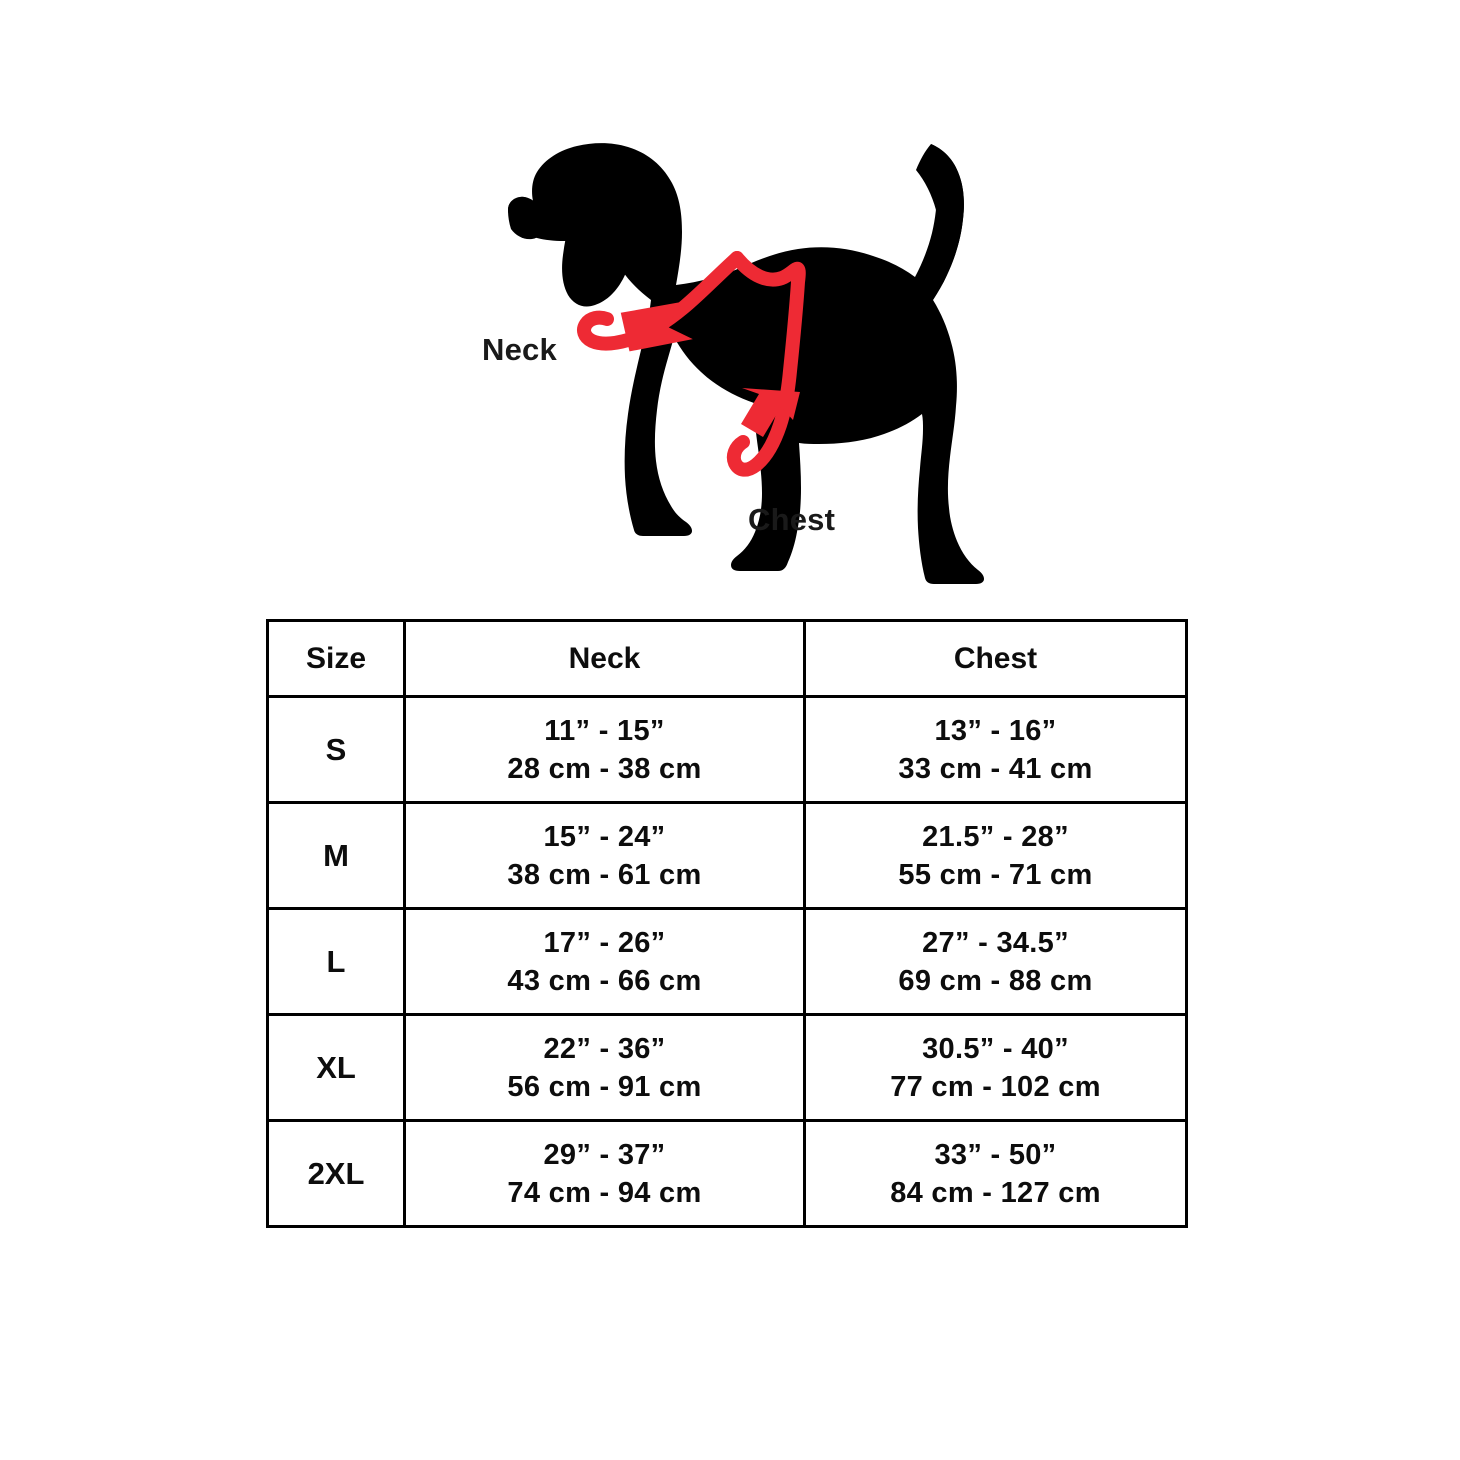 The width and height of the screenshot is (1460, 1460). Describe the element at coordinates (995, 768) in the screenshot. I see `chest-centimeters: 33 cm - 41 cm` at that location.